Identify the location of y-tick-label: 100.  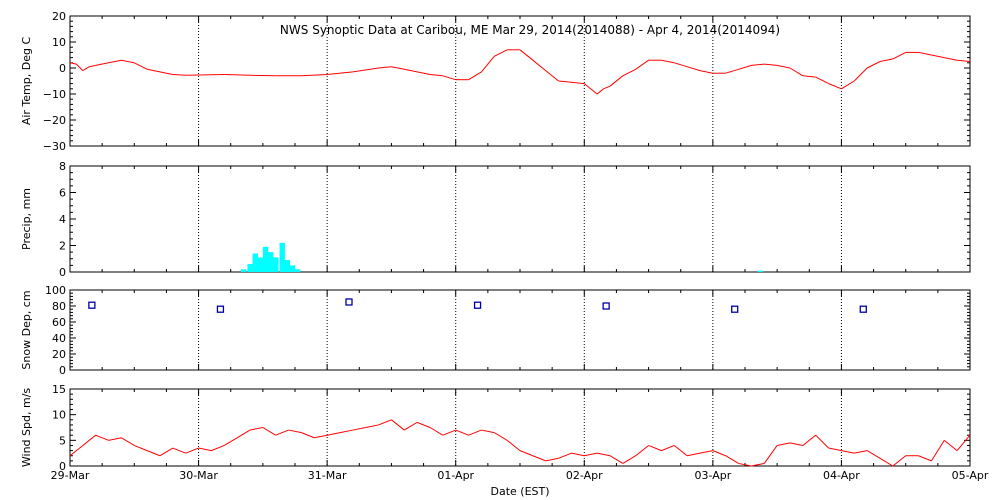
(55, 290).